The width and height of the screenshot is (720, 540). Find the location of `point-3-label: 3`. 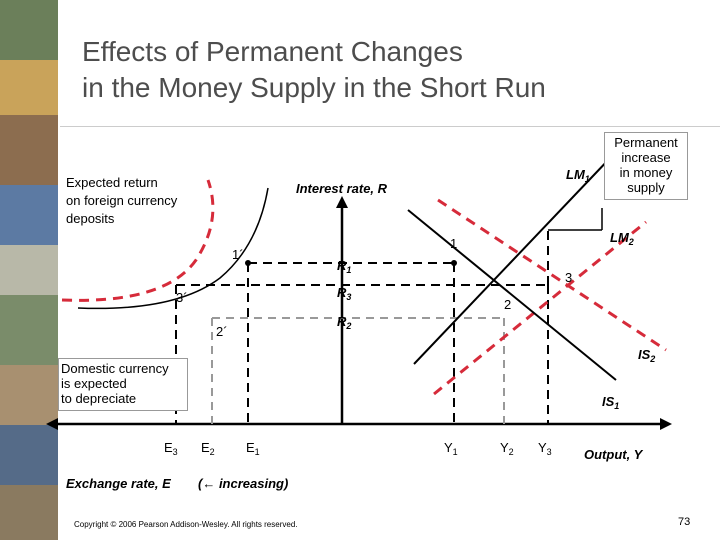

point-3-label: 3 is located at coordinates (569, 277).